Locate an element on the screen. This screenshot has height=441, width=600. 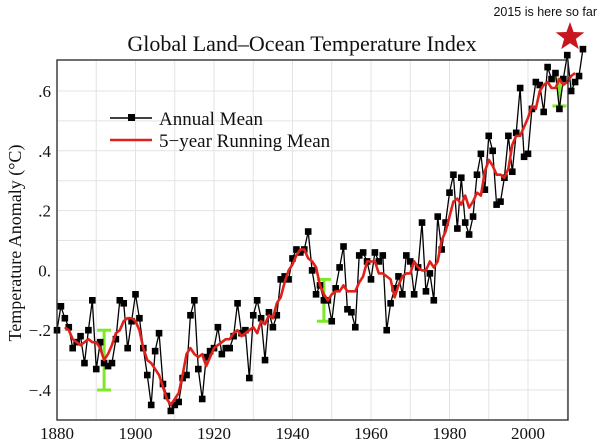
x-tick-label: 1880 is located at coordinates (57, 432).